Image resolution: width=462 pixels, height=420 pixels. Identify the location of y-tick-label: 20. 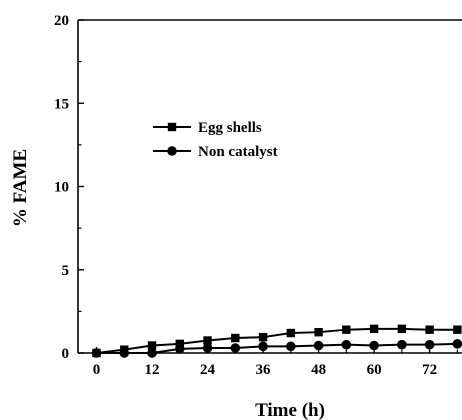
(61, 21).